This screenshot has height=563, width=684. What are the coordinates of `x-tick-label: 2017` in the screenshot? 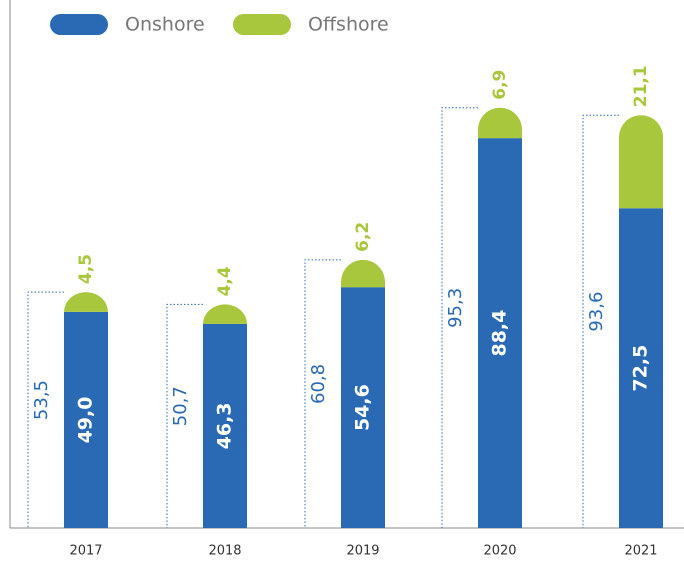 It's located at (85, 551).